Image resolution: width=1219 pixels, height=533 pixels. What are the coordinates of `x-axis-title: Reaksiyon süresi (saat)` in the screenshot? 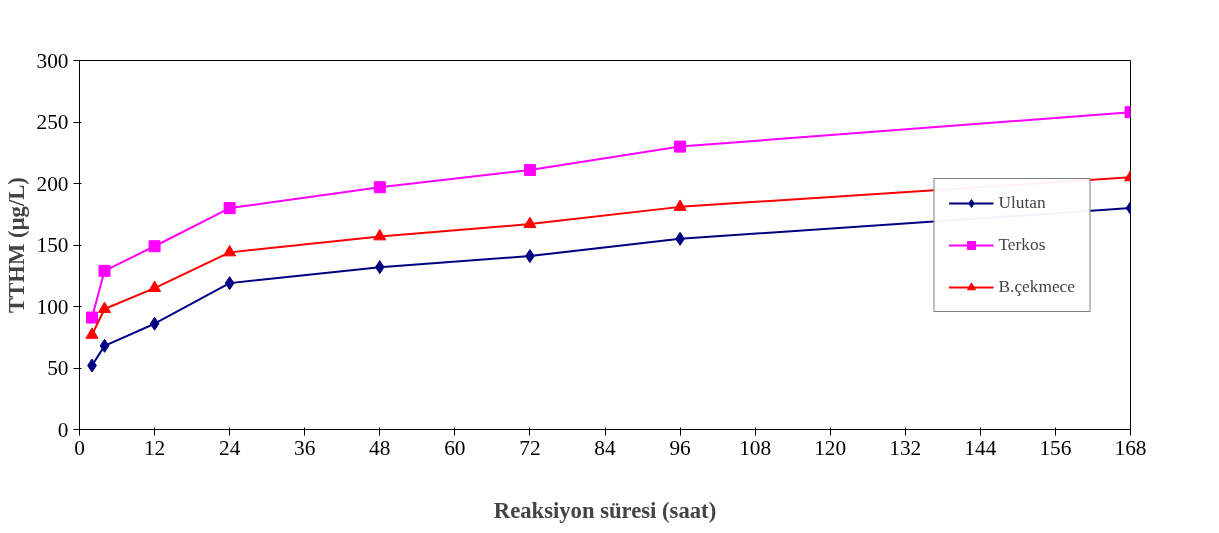 It's located at (605, 510).